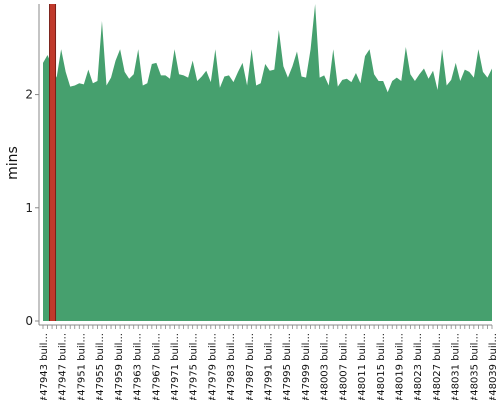 The image size is (500, 400). What do you see at coordinates (29, 321) in the screenshot?
I see `y-tick-label: 0` at bounding box center [29, 321].